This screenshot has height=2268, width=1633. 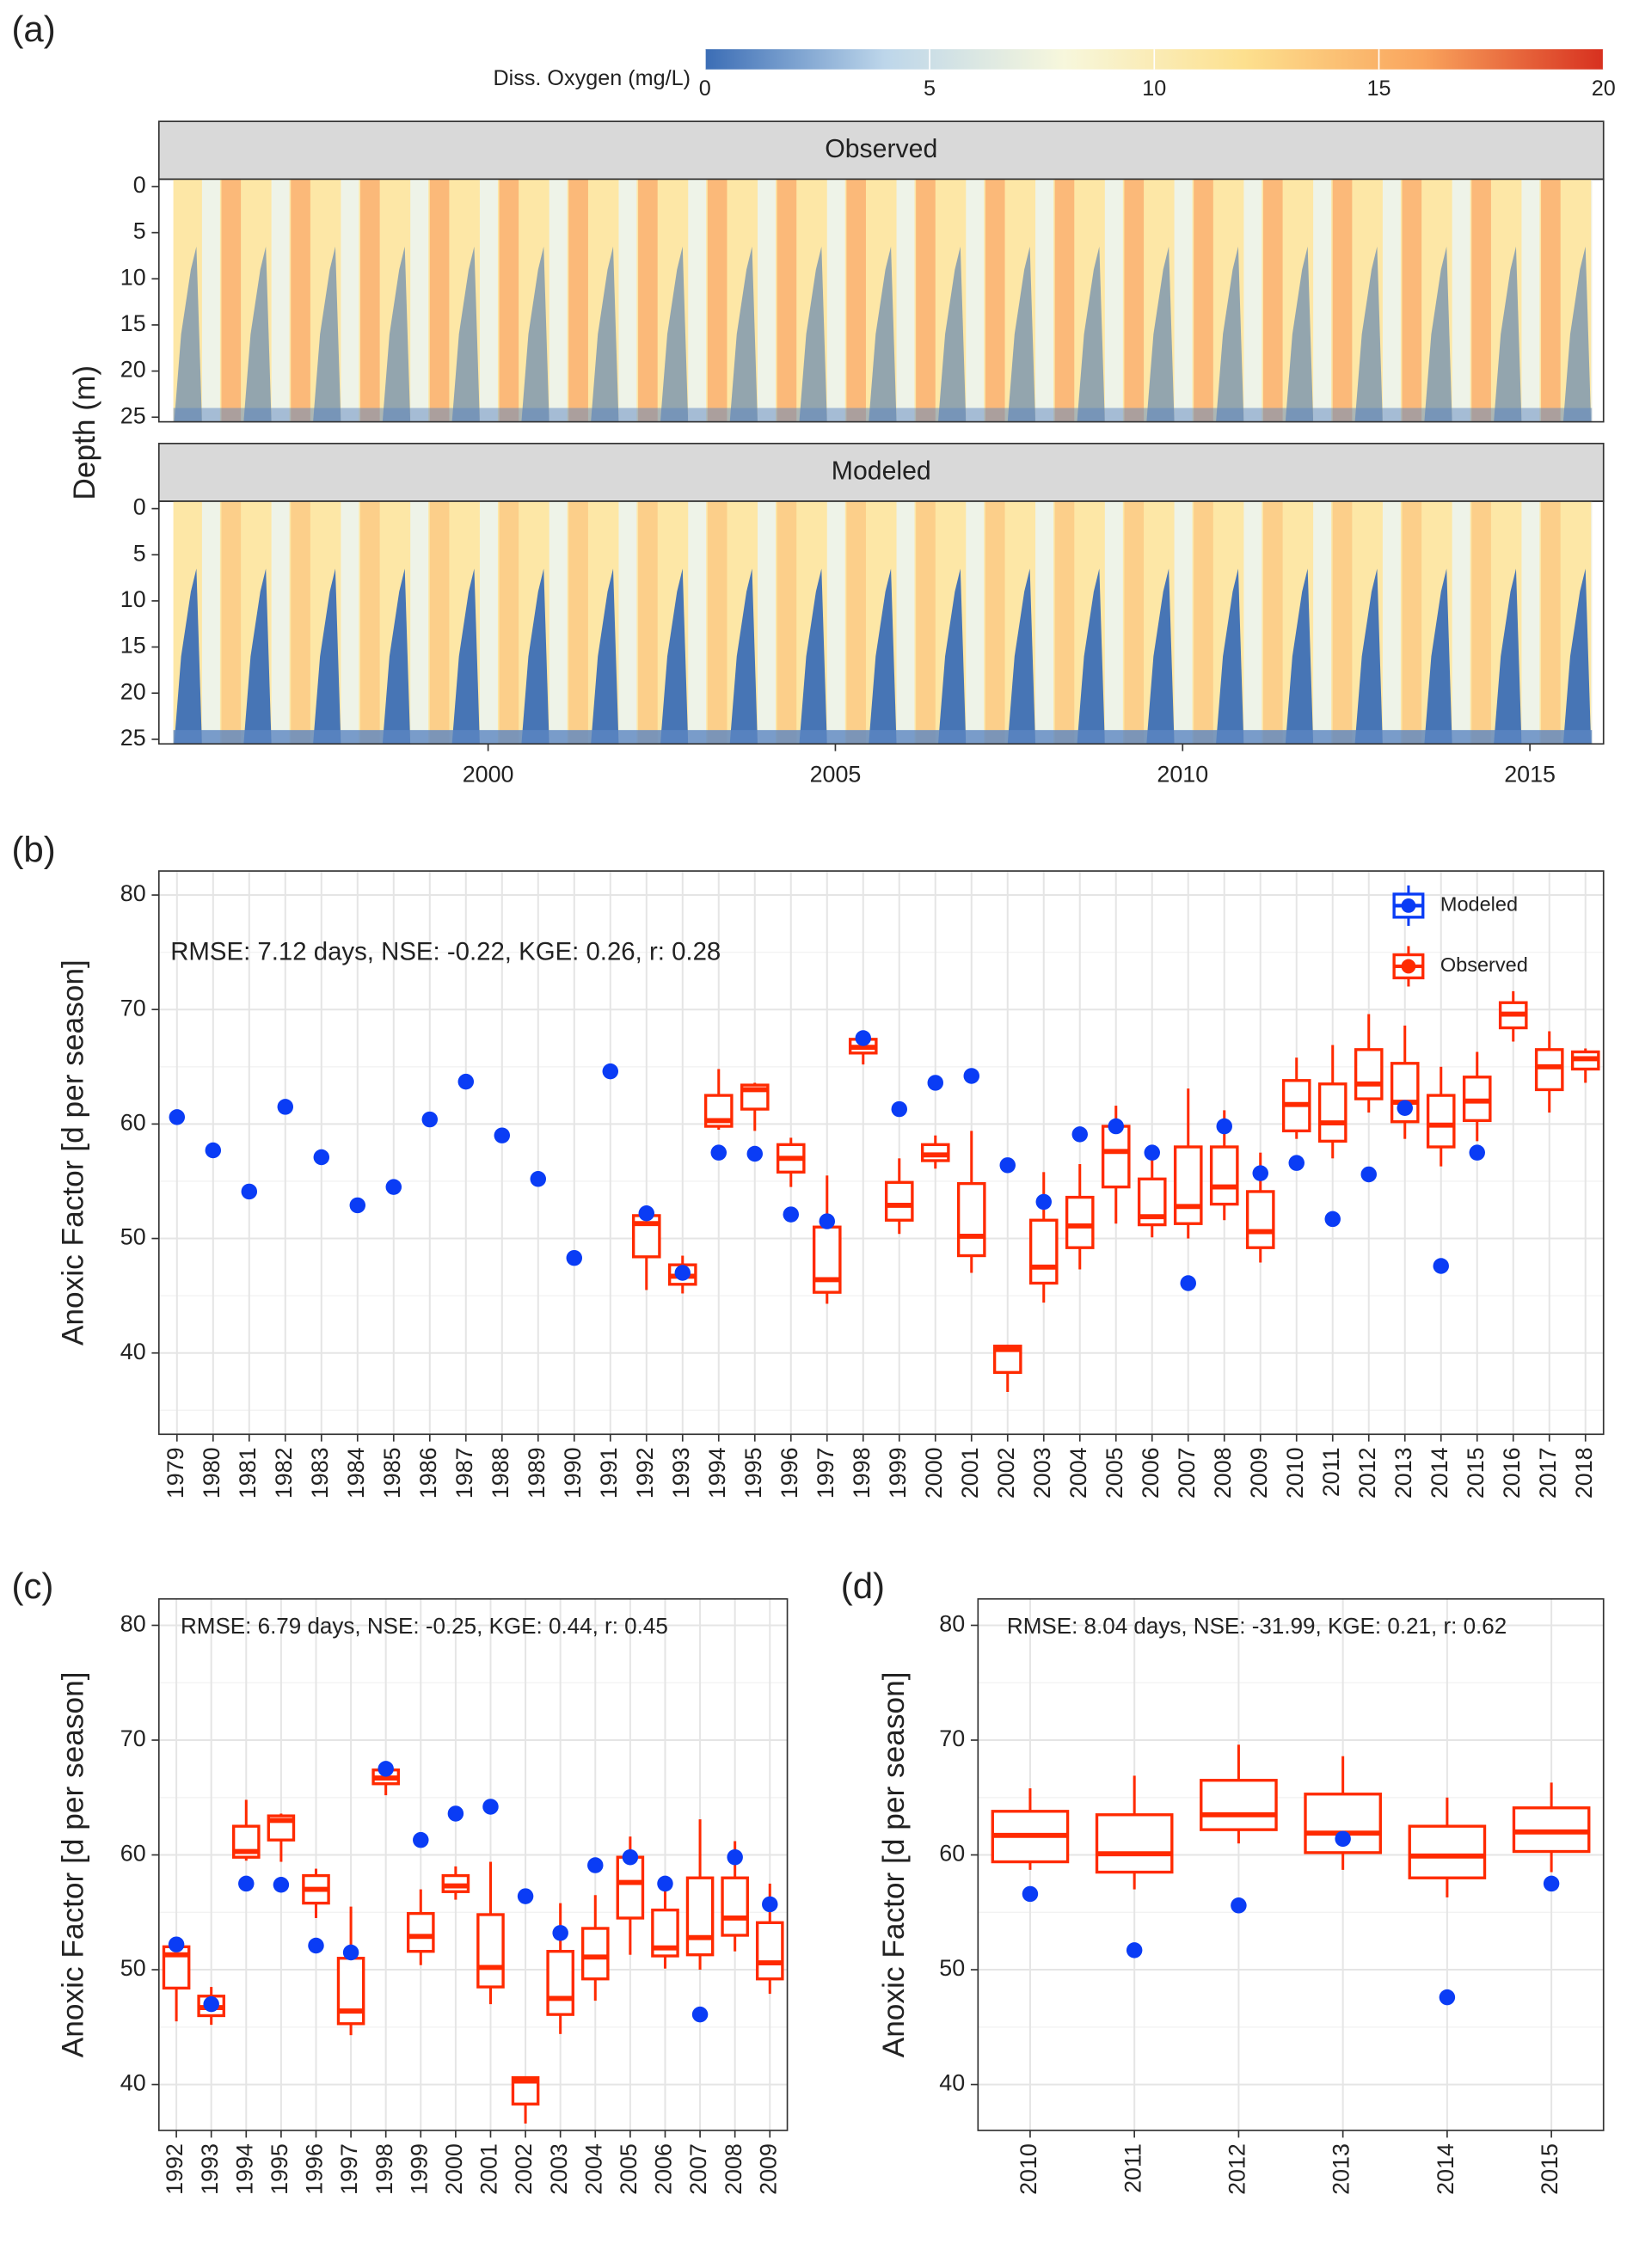 I want to click on x-tick-label: 2006, so click(x=1151, y=1473).